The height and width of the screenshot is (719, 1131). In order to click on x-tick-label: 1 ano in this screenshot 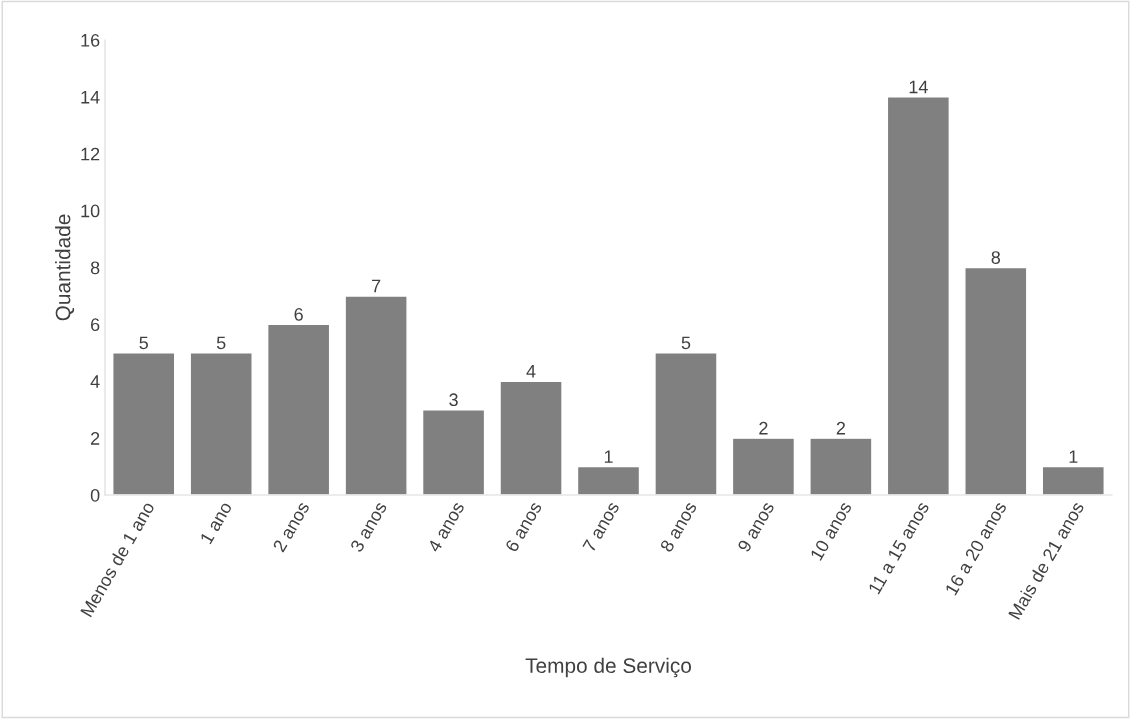, I will do `click(216, 522)`.